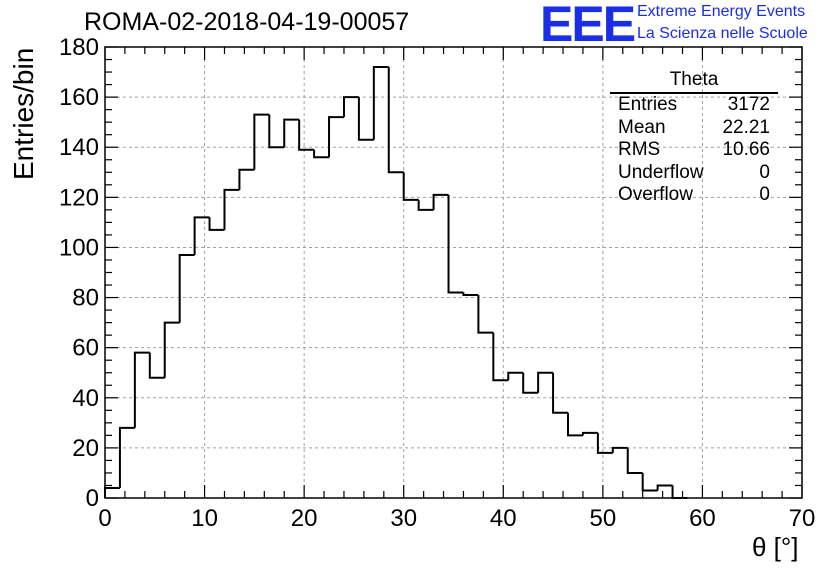 The image size is (836, 572). What do you see at coordinates (655, 195) in the screenshot?
I see `stat-label: Overflow` at bounding box center [655, 195].